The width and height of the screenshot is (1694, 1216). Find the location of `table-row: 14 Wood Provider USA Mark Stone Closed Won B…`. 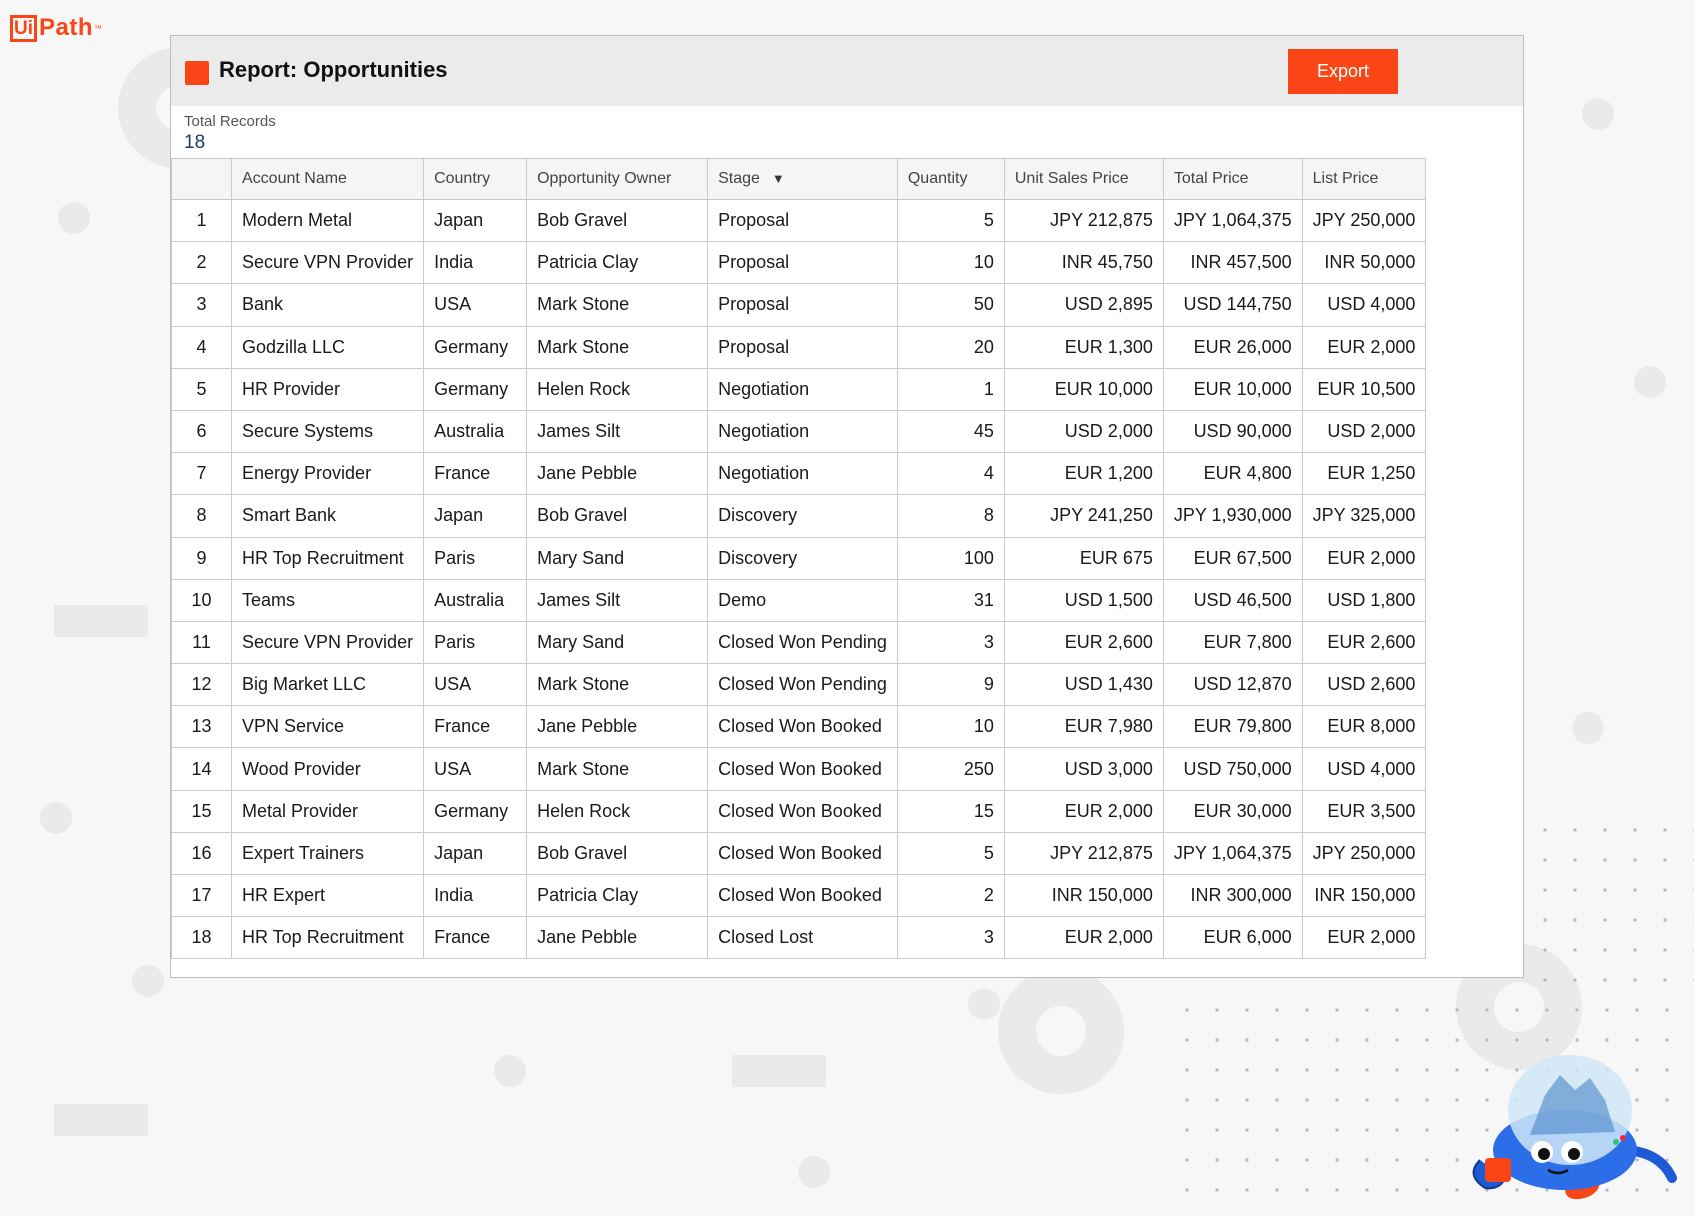

table-row: 14 Wood Provider USA Mark Stone Closed Won B… is located at coordinates (799, 769).